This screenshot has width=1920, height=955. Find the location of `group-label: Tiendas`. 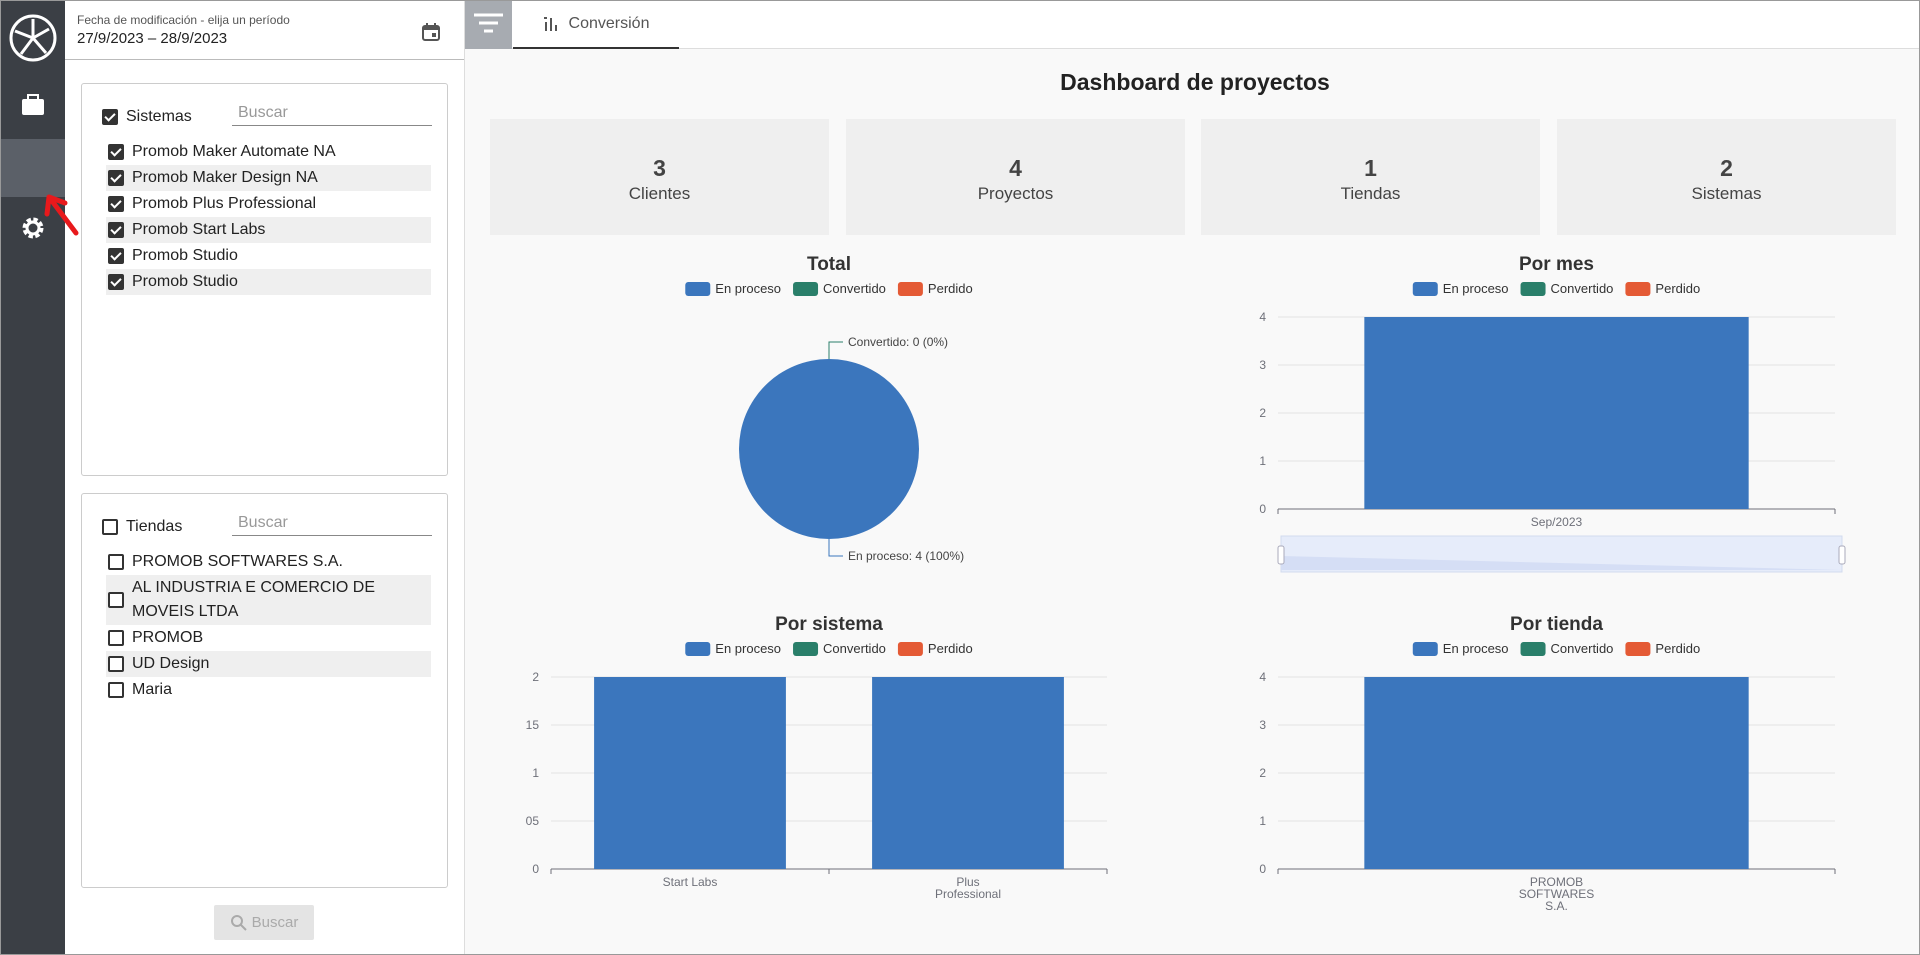

group-label: Tiendas is located at coordinates (154, 526).